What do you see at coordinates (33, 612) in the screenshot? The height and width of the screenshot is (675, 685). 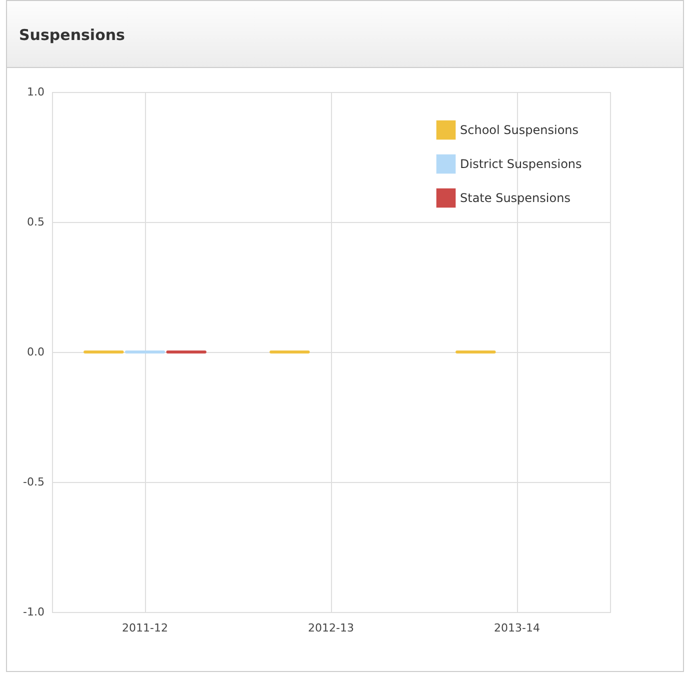 I see `y-tick-label: -1.0` at bounding box center [33, 612].